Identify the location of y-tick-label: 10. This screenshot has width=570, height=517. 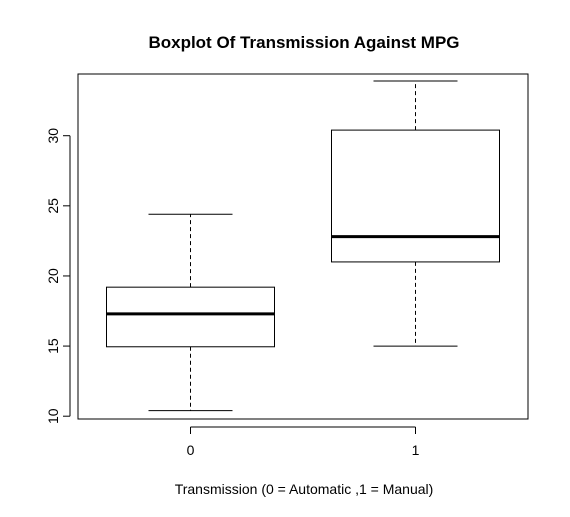
(53, 416).